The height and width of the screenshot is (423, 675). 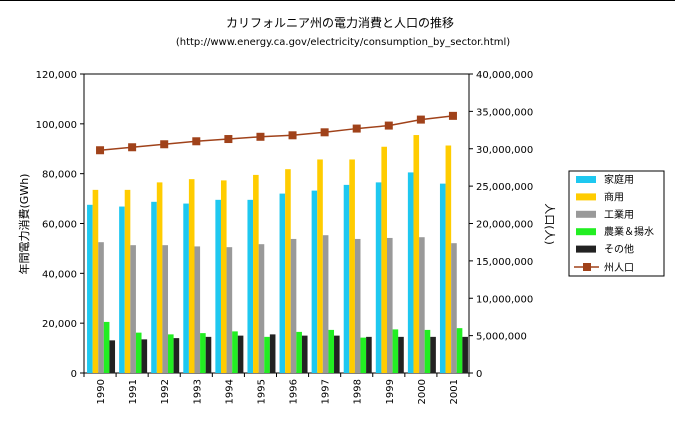 I want to click on chart-title: カリフォルニア州の電力消費と人口の推移, so click(x=340, y=22).